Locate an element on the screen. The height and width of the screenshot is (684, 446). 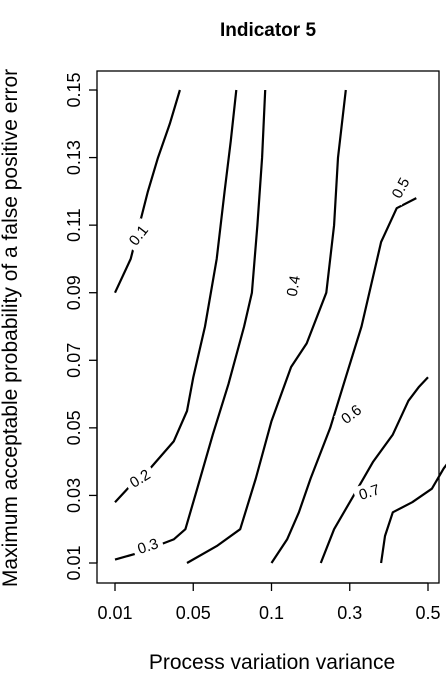
contour-line-0.7 is located at coordinates (413, 513).